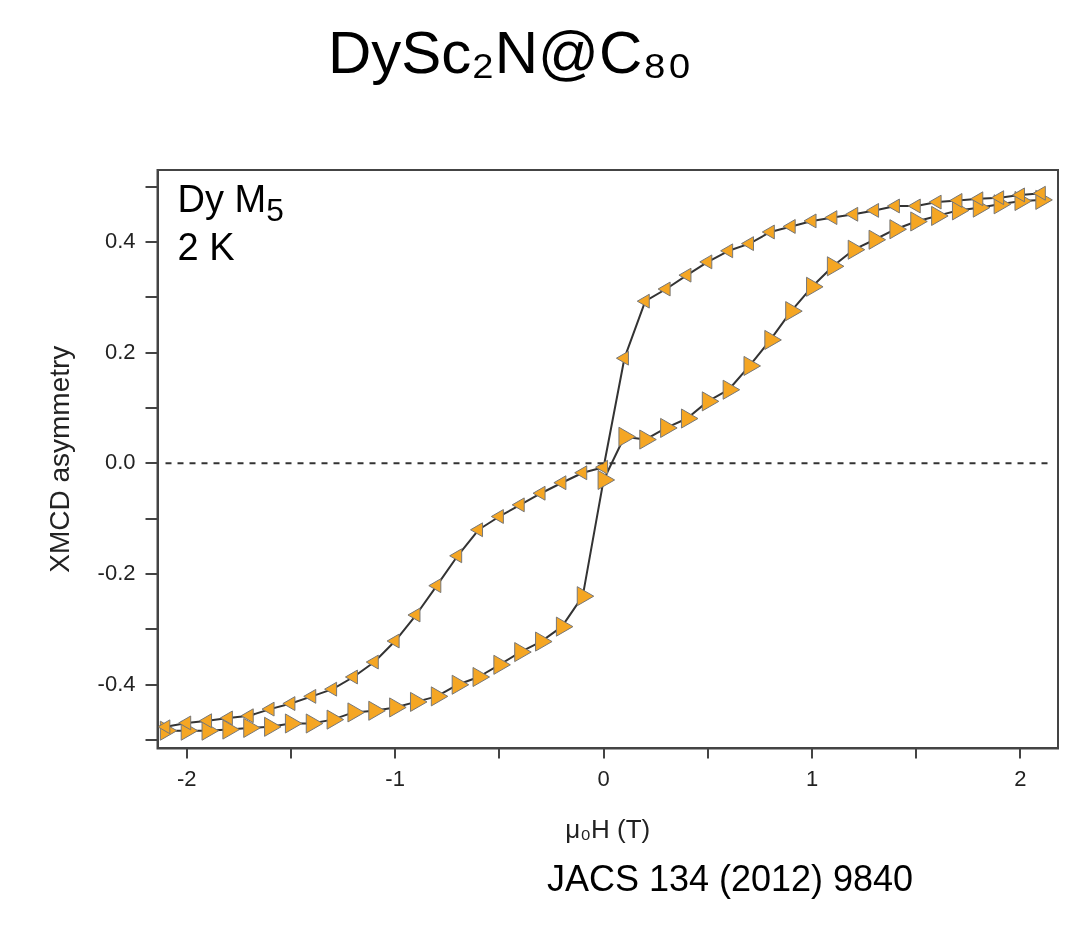  I want to click on x-tick-label: 1, so click(812, 778).